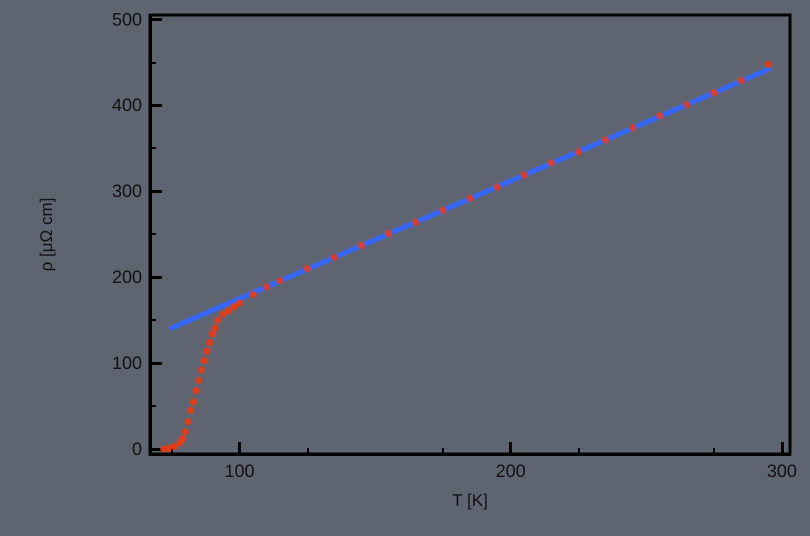 The width and height of the screenshot is (810, 536). Describe the element at coordinates (239, 471) in the screenshot. I see `x-tick-label: 100` at that location.